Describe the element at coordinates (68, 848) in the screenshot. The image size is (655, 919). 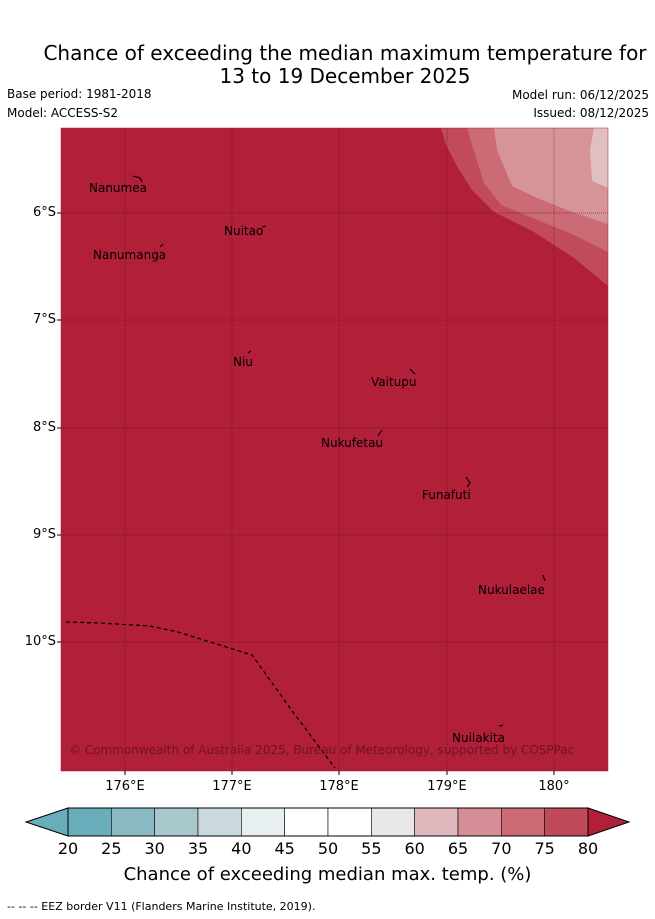
I see `colorbar-tick-label: 20` at that location.